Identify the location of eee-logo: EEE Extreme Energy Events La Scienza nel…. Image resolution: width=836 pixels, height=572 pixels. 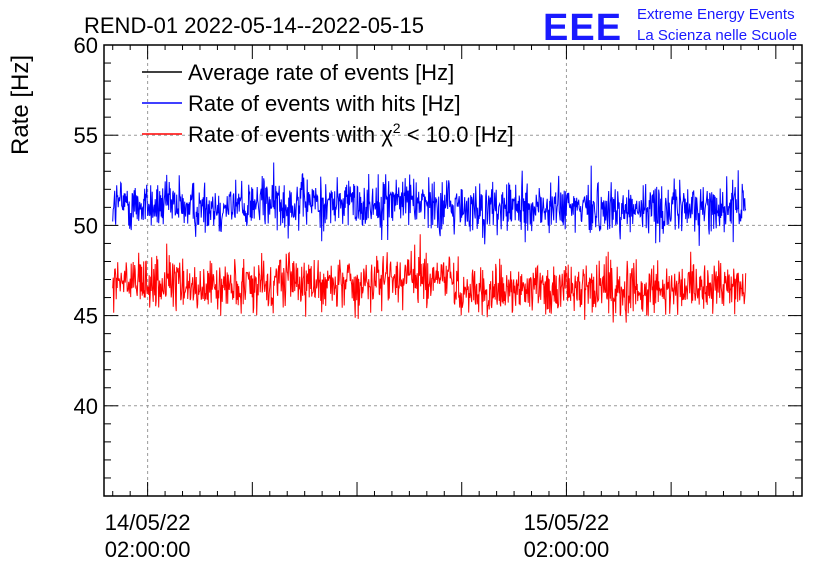
(670, 27).